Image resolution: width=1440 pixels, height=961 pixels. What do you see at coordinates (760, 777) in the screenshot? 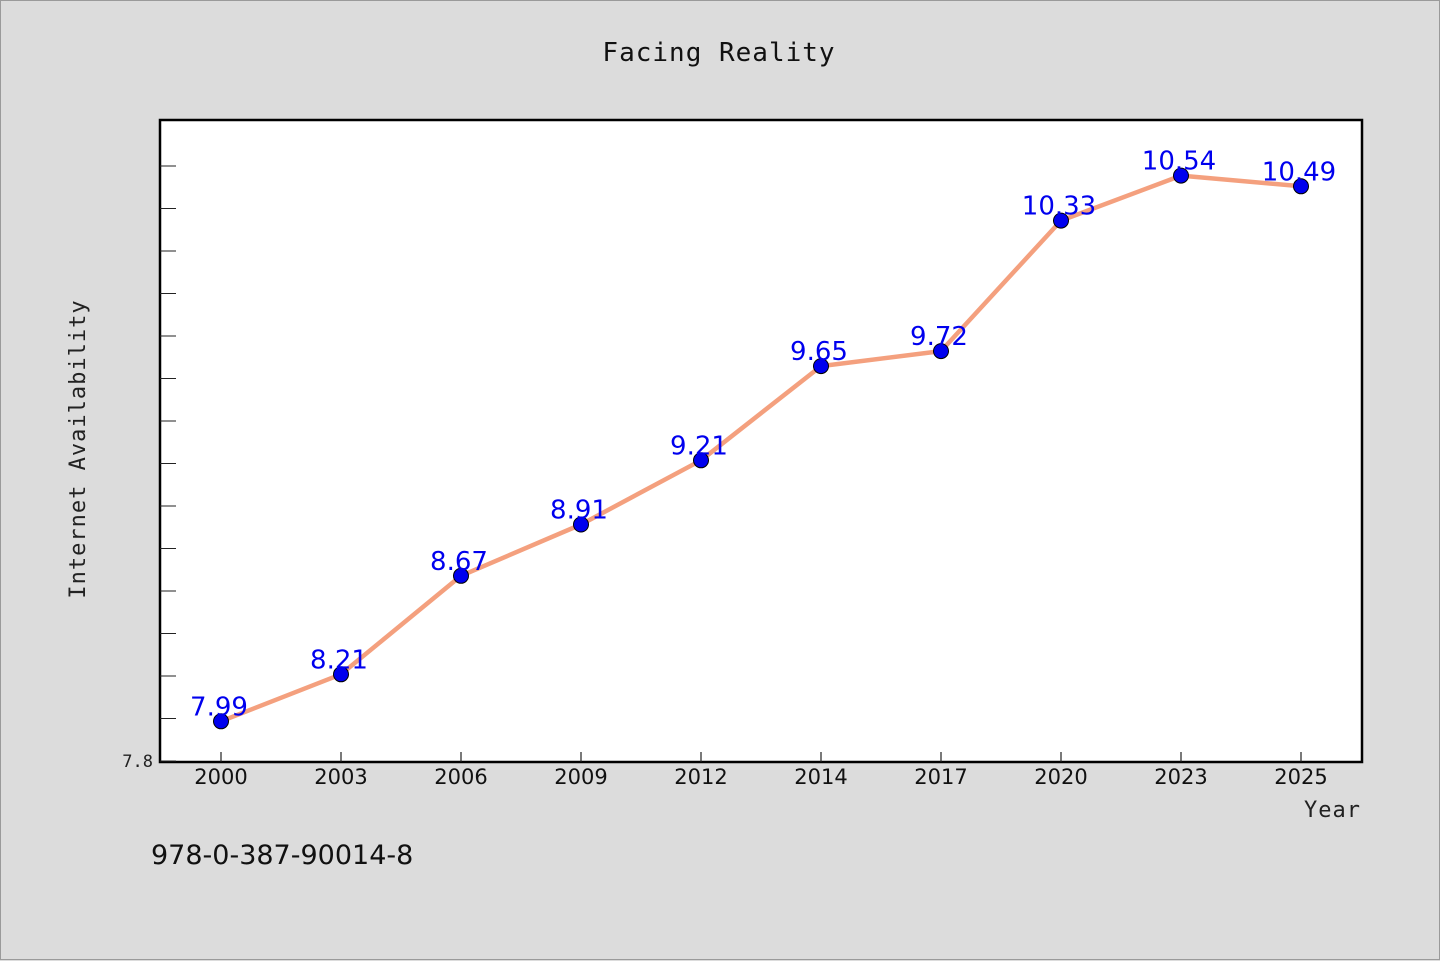
I see `x-axis-tick-labels: 2000 2003 2006 2009 2012 2014 2017 2020 2023 2025` at bounding box center [760, 777].